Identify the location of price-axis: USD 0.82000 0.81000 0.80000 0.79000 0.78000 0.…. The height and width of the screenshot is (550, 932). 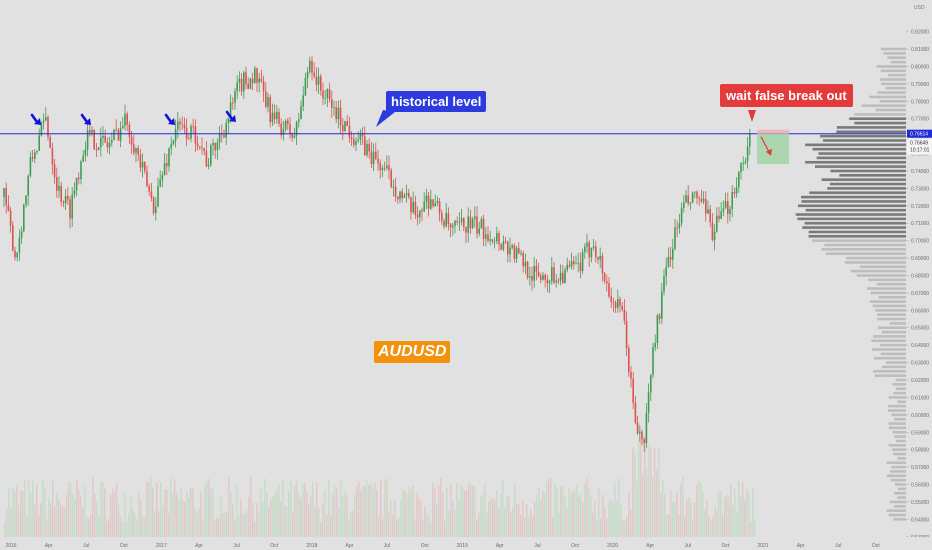
(919, 275).